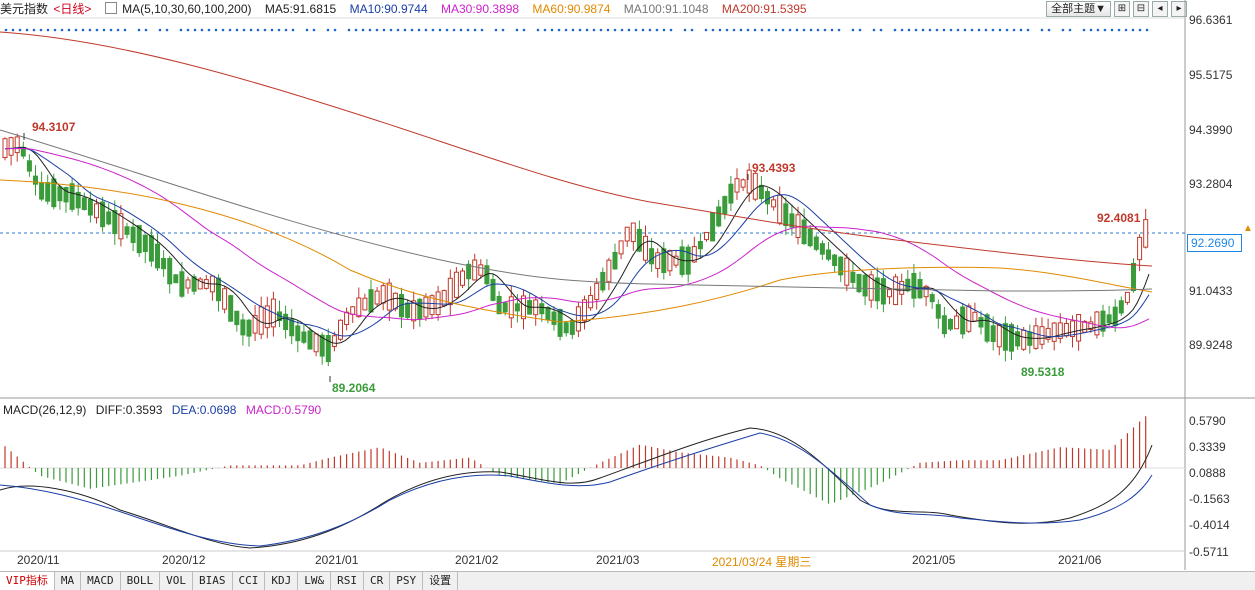  I want to click on date-label: 2021/01, so click(337, 560).